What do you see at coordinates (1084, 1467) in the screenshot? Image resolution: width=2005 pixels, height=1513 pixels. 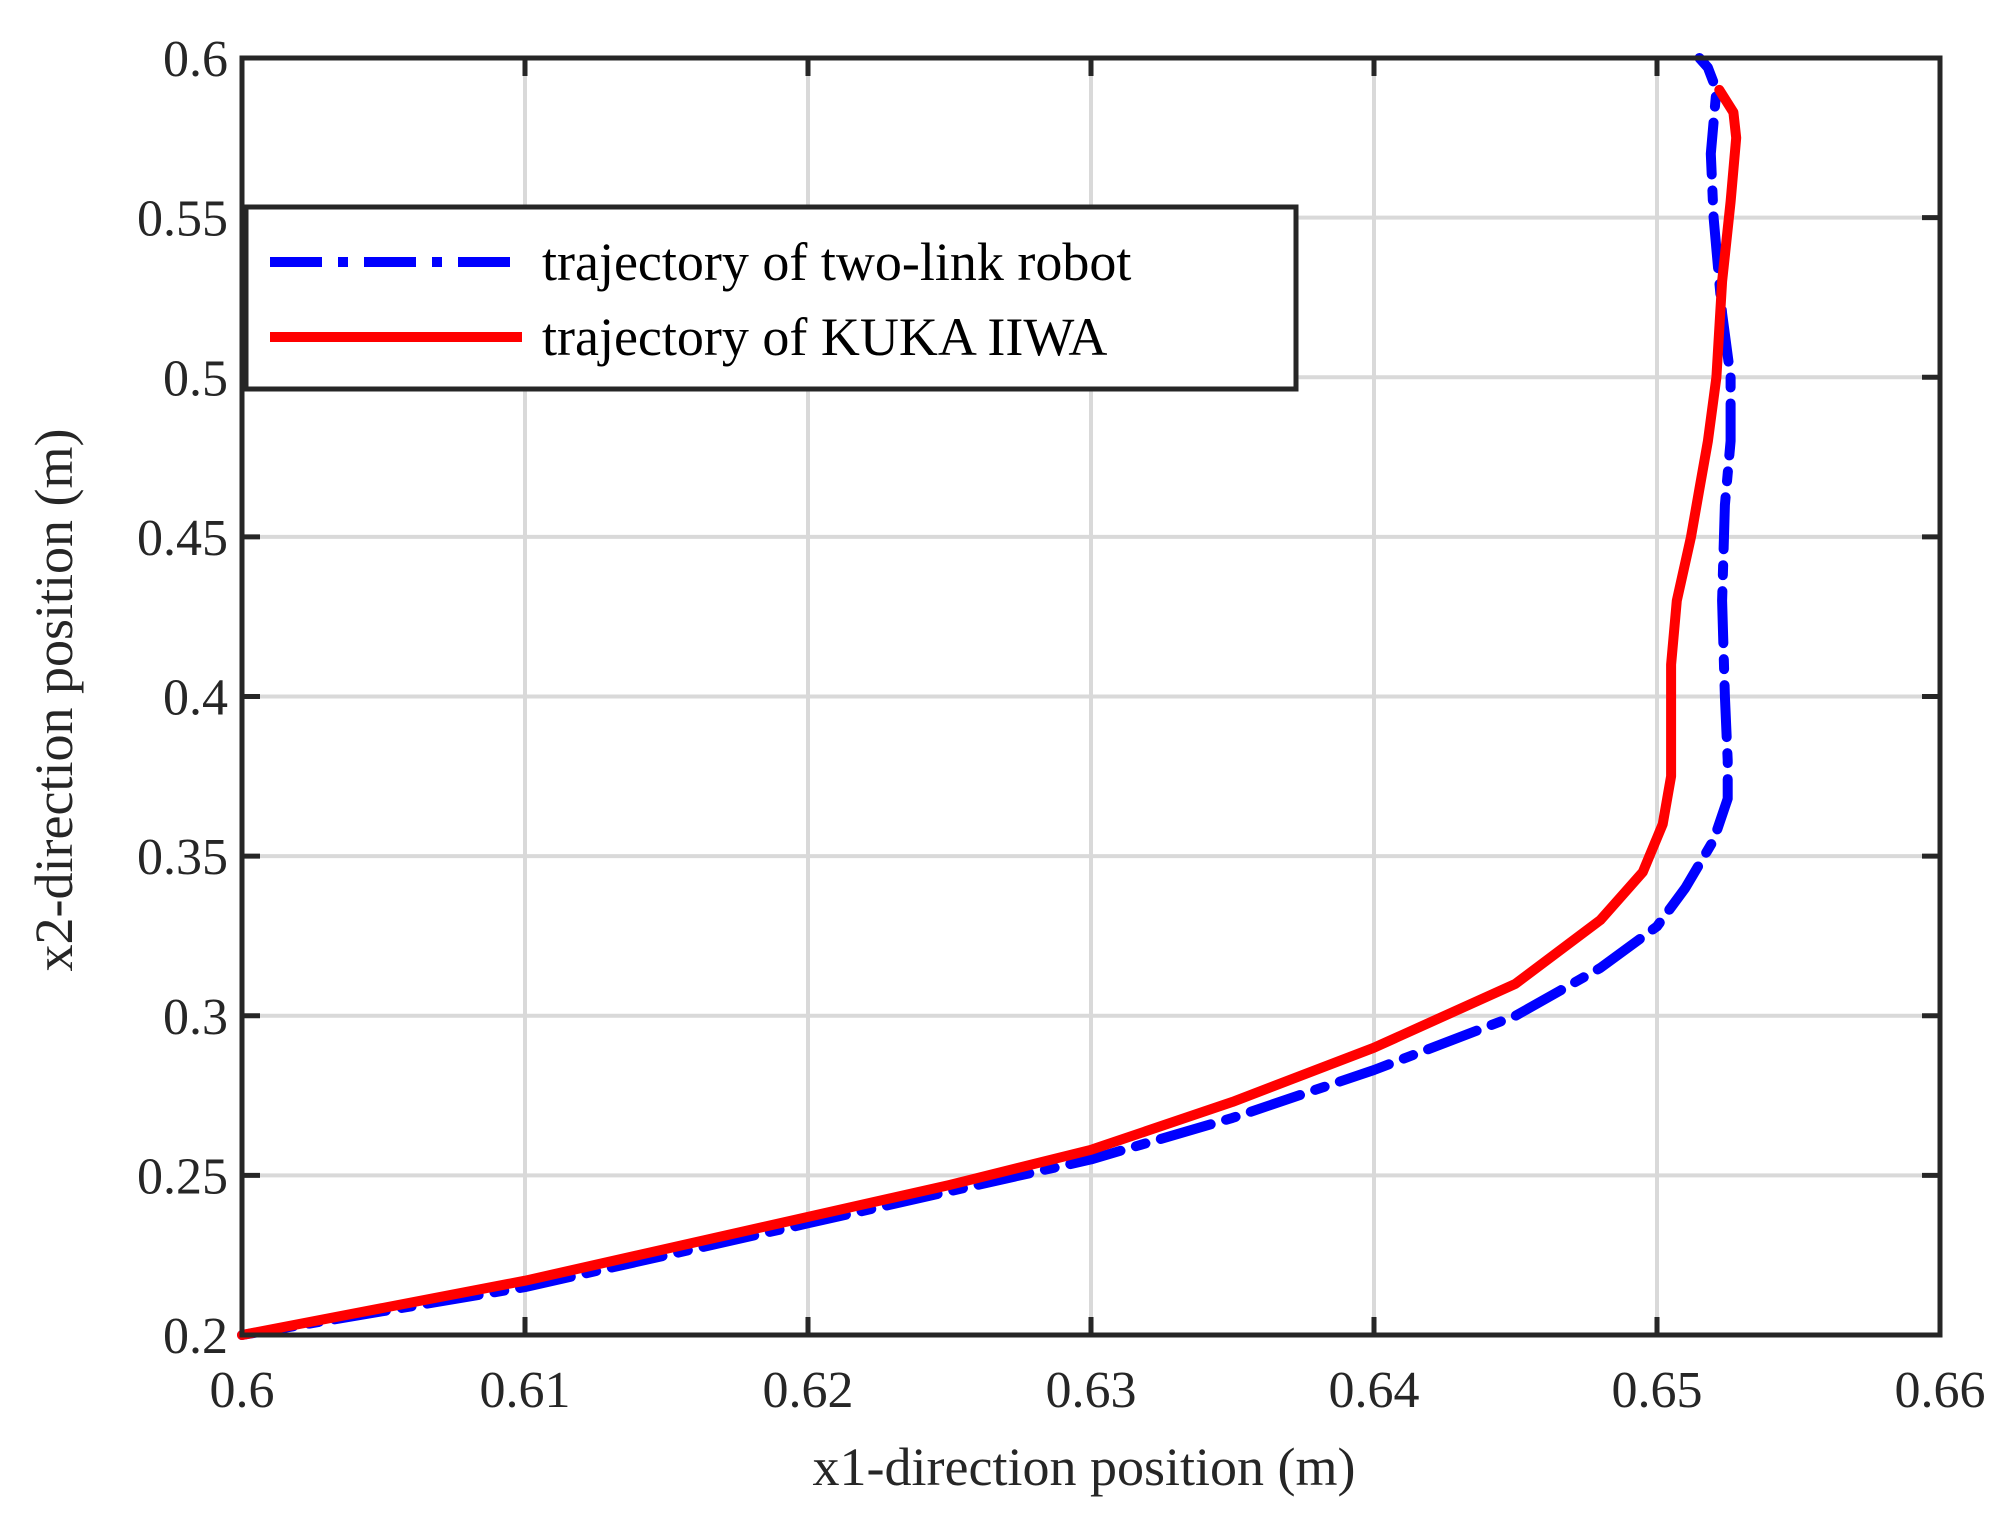 I see `x-axis-label: x1-direction position (m)` at bounding box center [1084, 1467].